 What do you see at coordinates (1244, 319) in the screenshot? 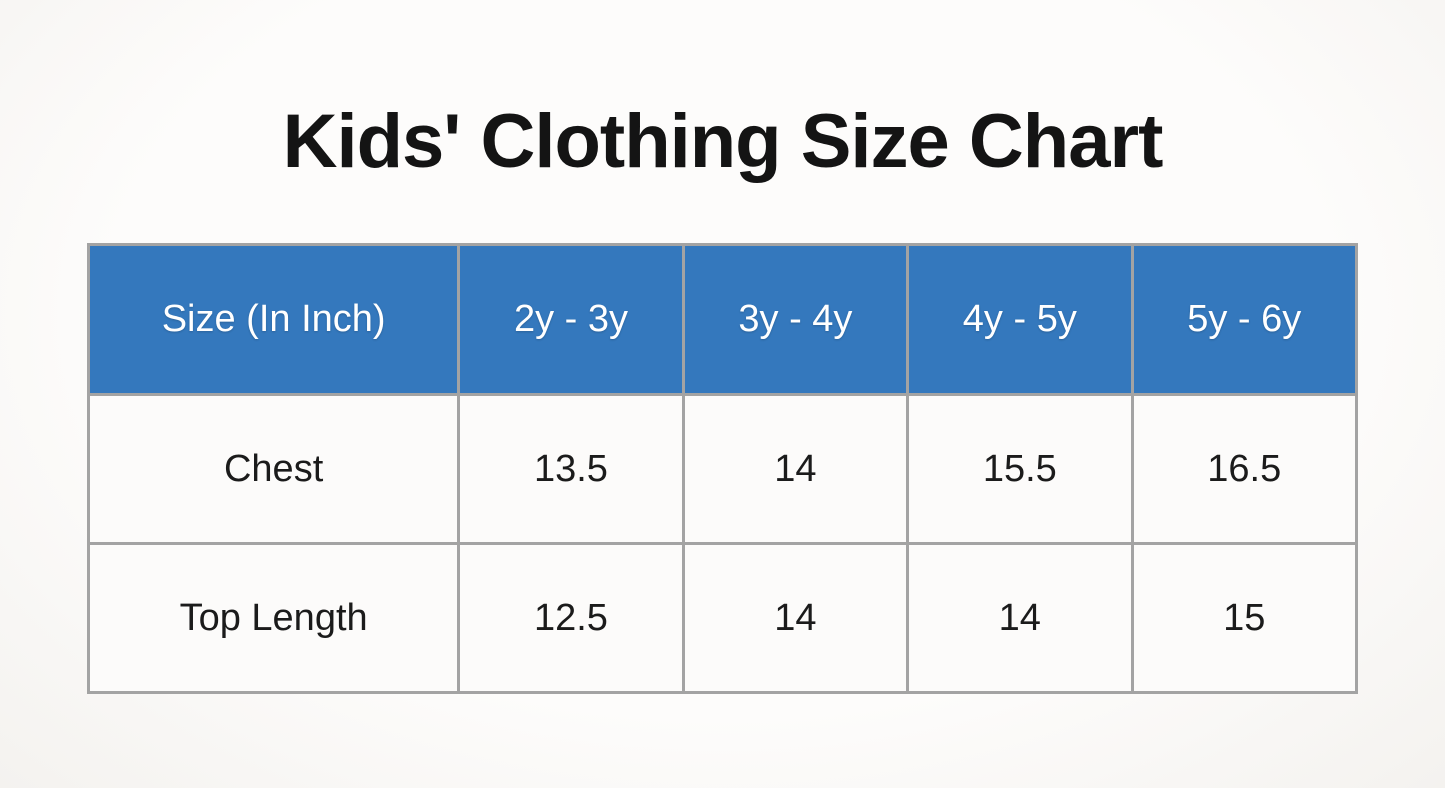
I see `header-cell-5y-6y: 5y - 6y` at bounding box center [1244, 319].